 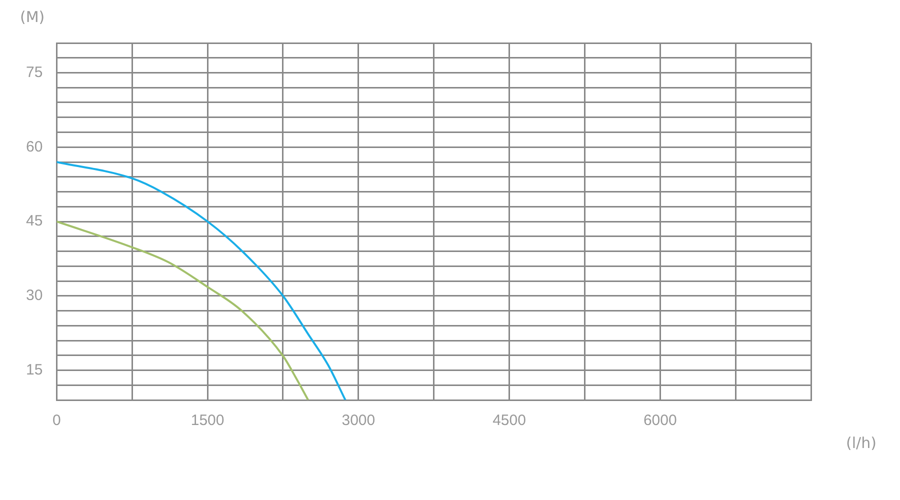 What do you see at coordinates (34, 221) in the screenshot?
I see `y-tick-label: 45` at bounding box center [34, 221].